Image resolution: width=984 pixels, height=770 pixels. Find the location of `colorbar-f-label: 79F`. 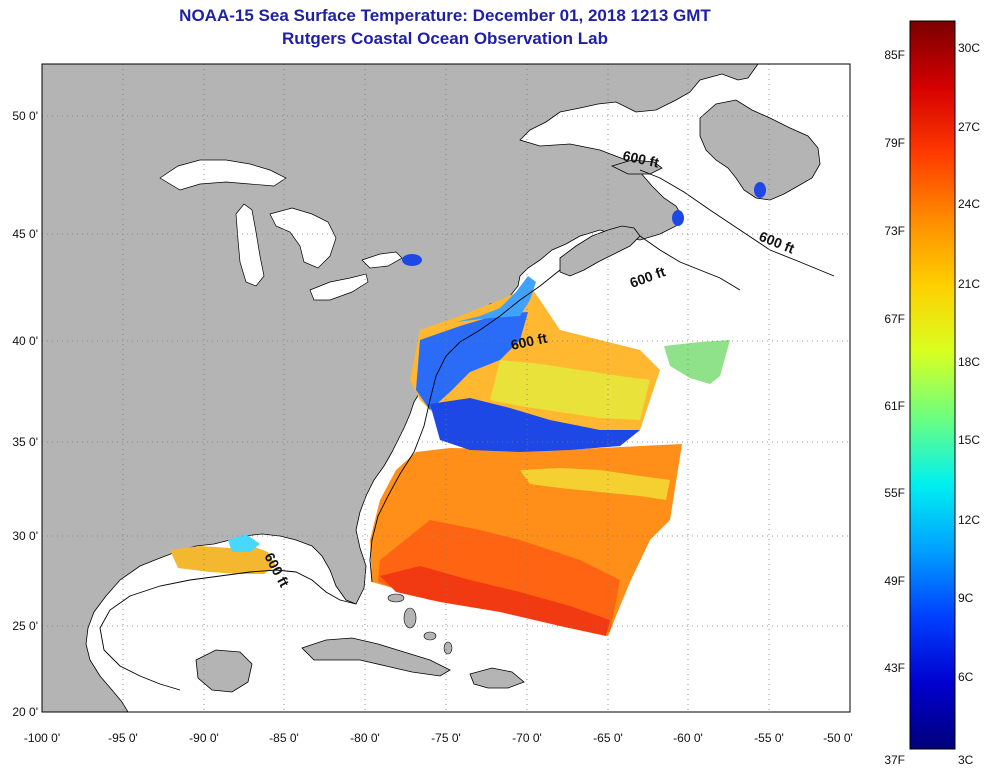

colorbar-f-label: 79F is located at coordinates (894, 143).